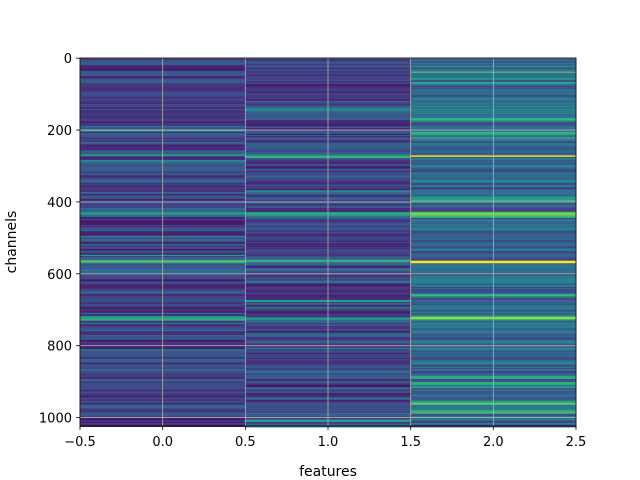  Describe the element at coordinates (59, 347) in the screenshot. I see `y-tick-label: 800` at that location.